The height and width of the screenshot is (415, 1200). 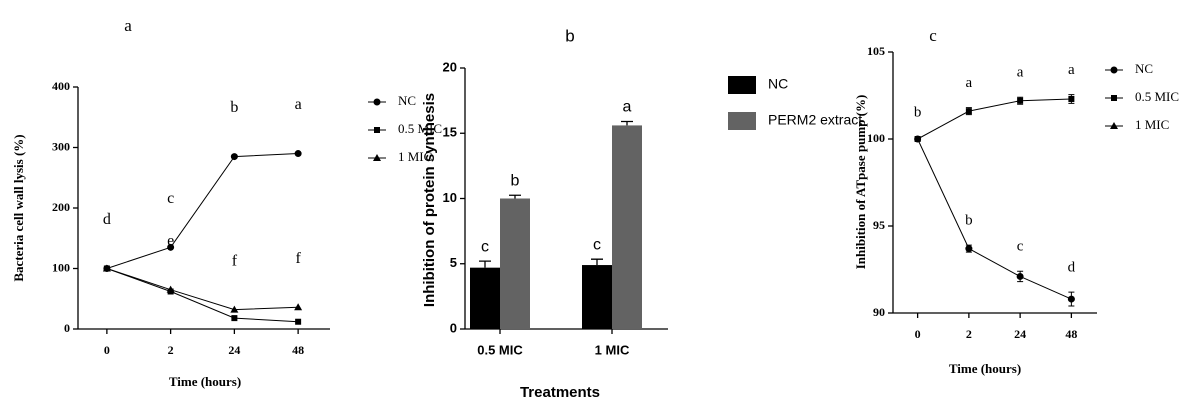 I want to click on y-tick-label: 15, so click(x=450, y=132).